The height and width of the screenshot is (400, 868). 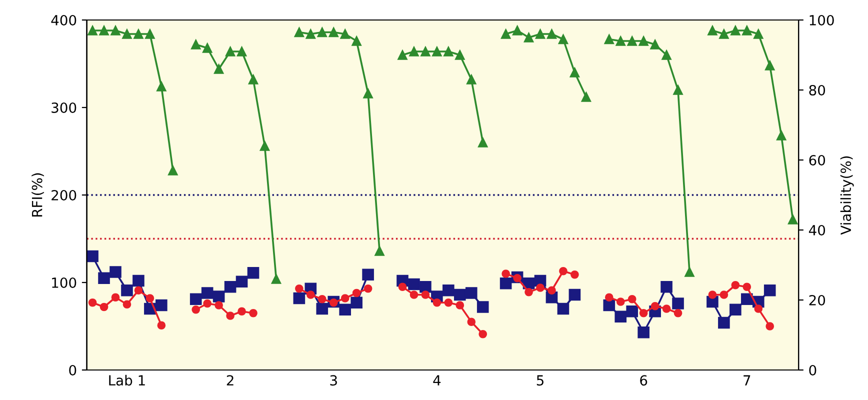 What do you see at coordinates (64, 282) in the screenshot?
I see `y-tick-label: 100` at bounding box center [64, 282].